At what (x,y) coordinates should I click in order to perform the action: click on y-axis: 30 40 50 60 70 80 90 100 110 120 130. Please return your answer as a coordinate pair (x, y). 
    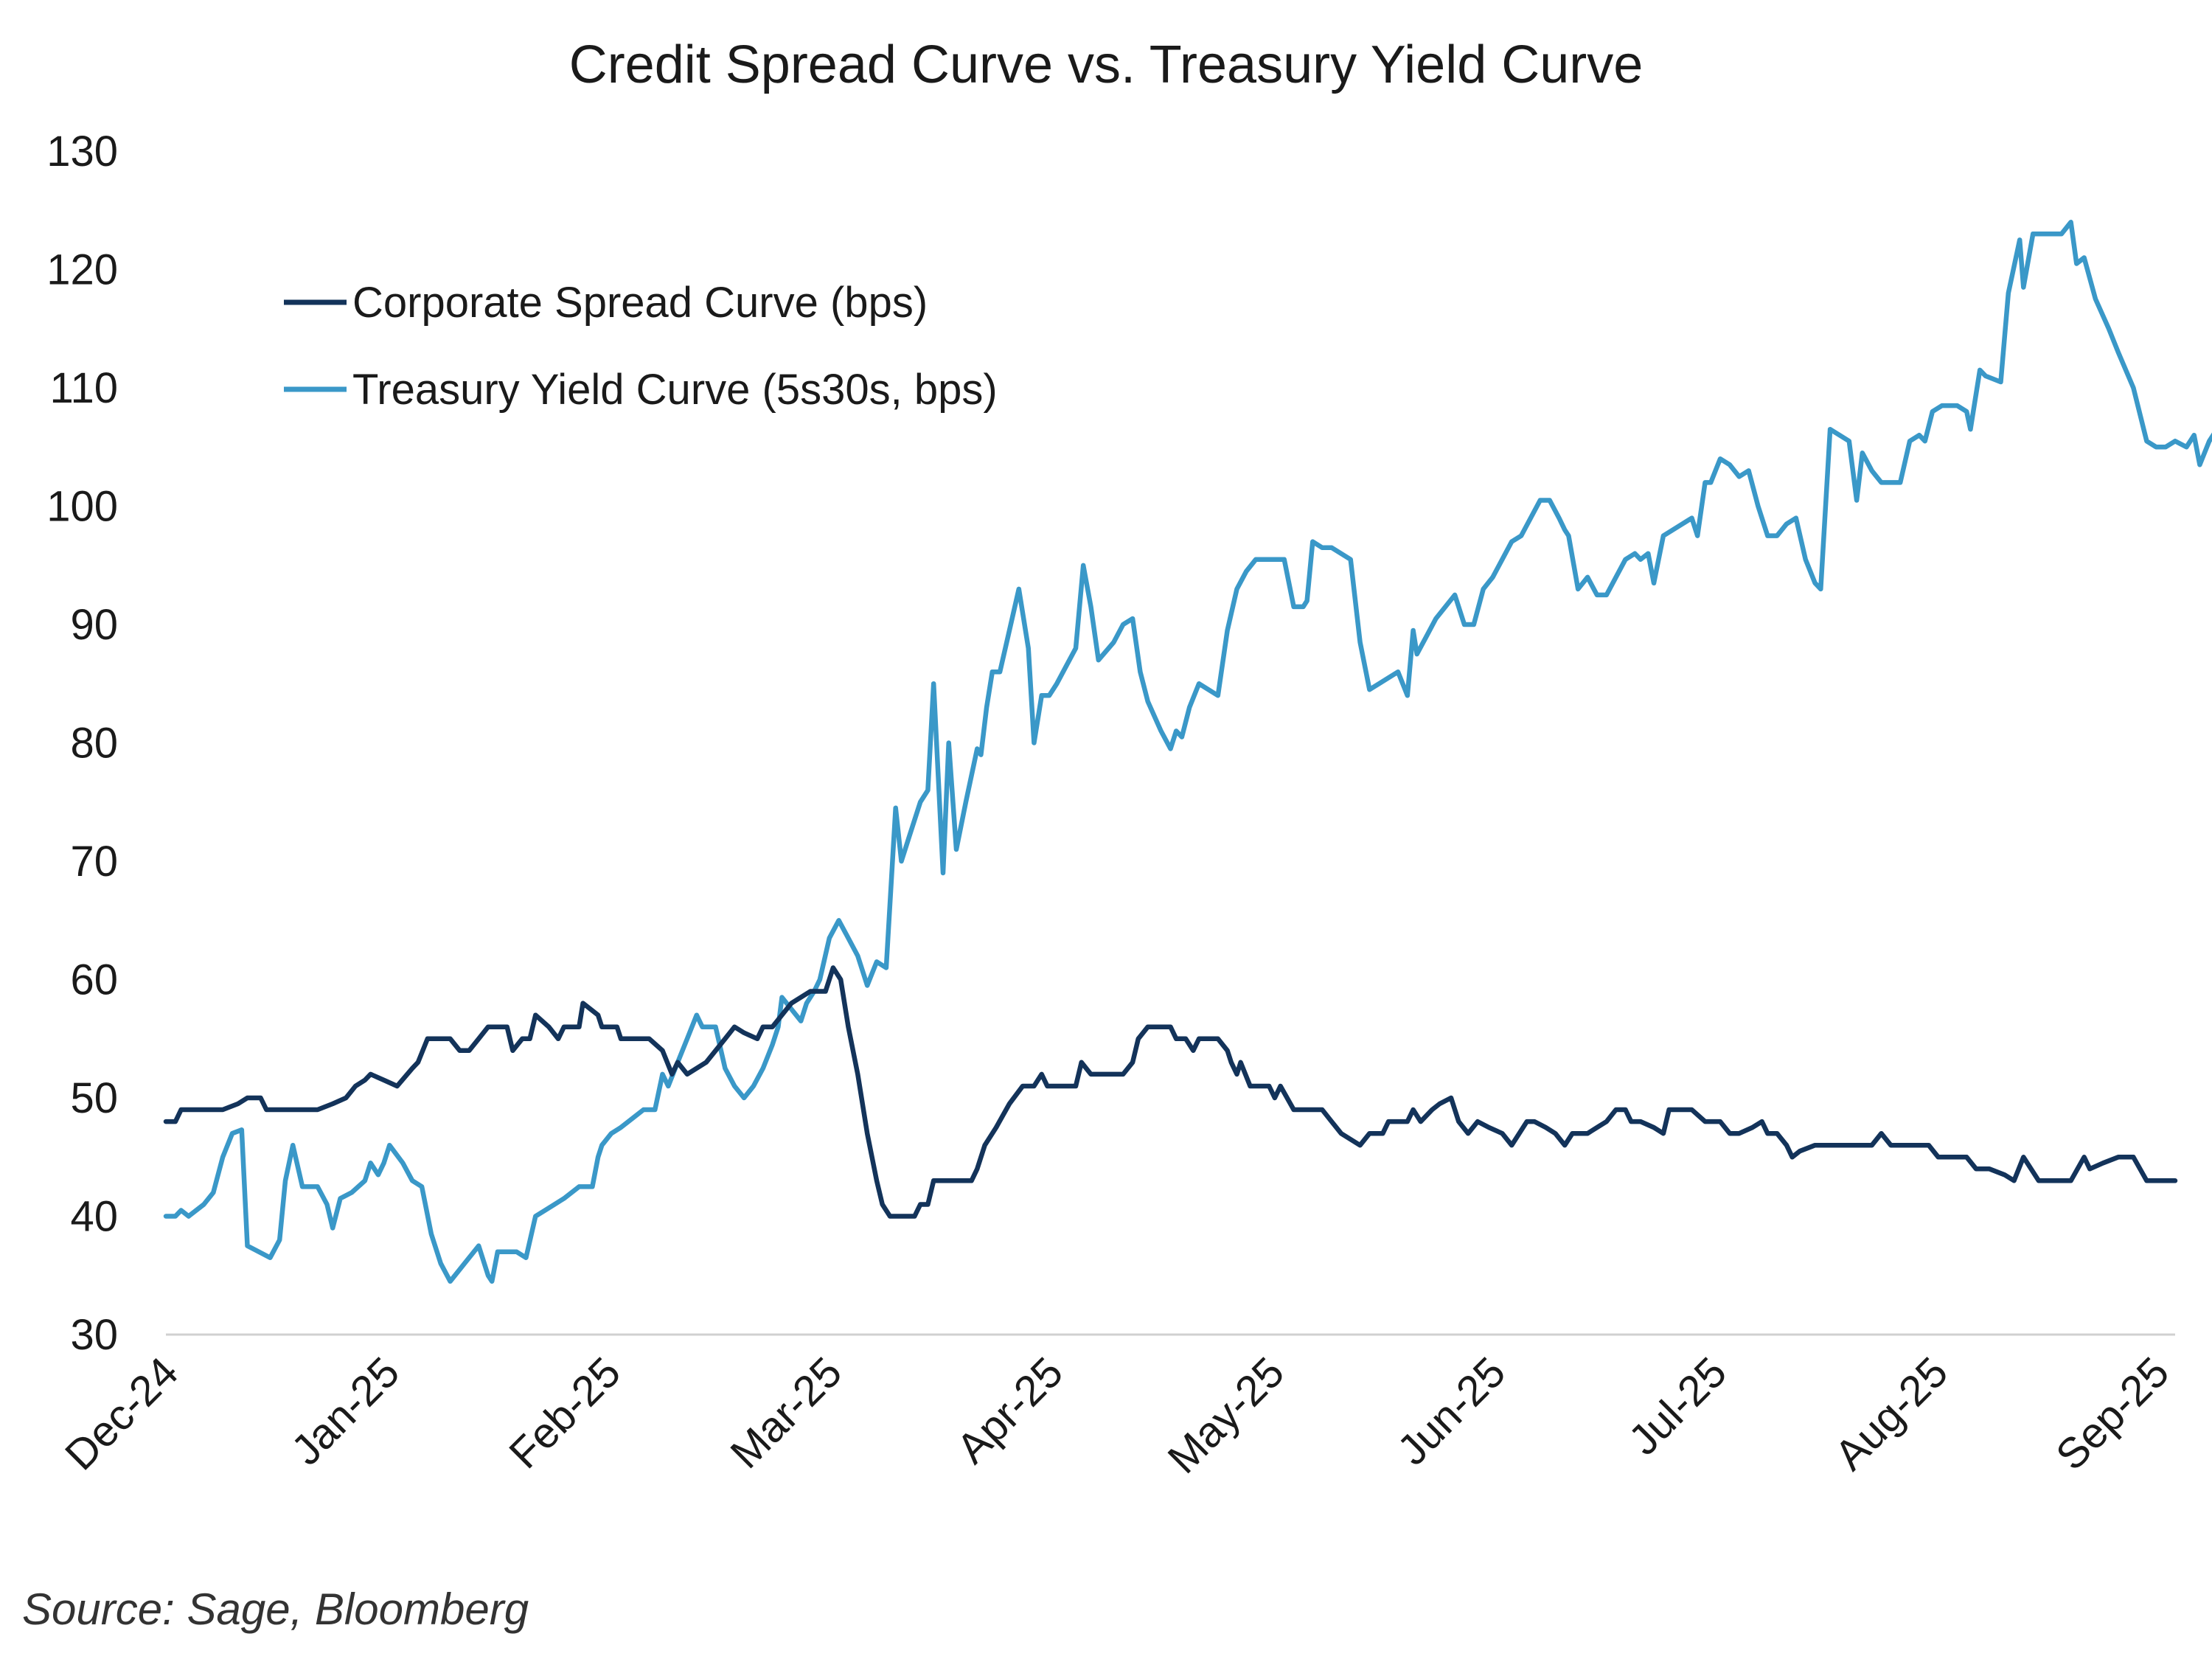
    Looking at the image, I should click on (82, 743).